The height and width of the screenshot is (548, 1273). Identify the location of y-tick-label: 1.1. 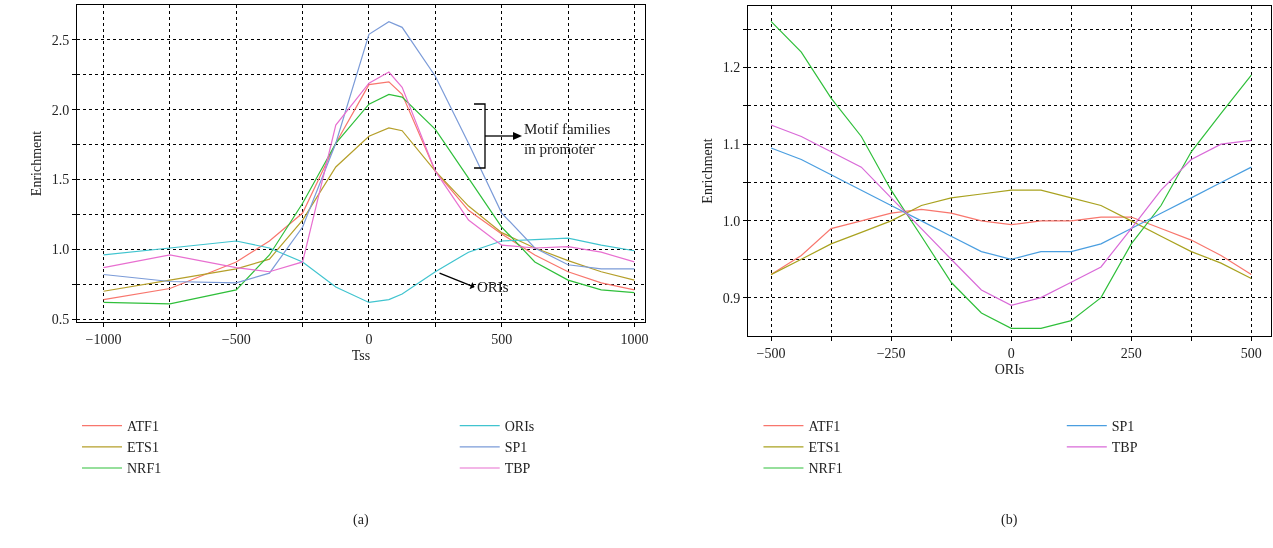
(731, 145).